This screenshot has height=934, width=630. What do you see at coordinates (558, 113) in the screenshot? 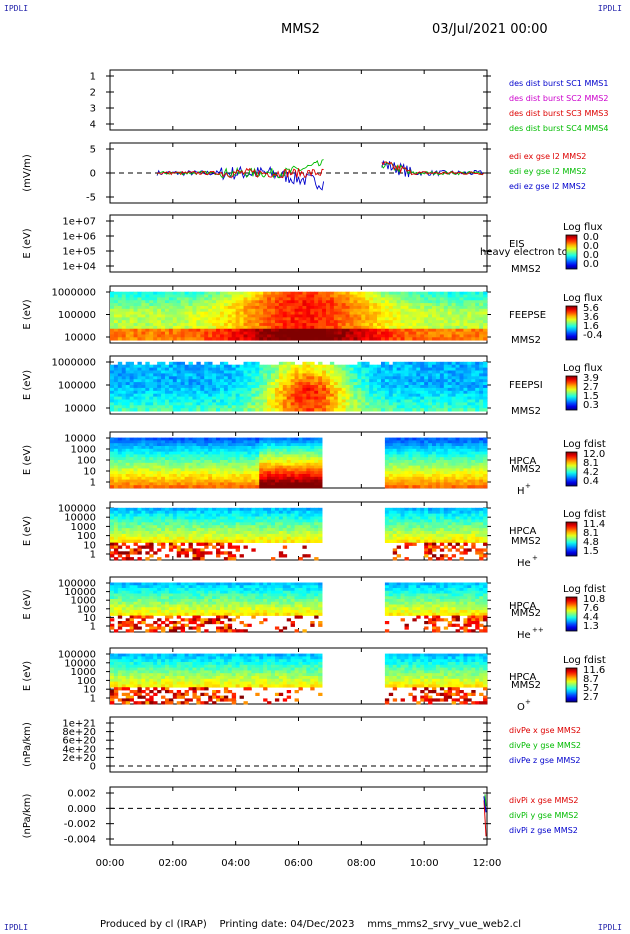
I see `legend-entry: des dist burst SC3 MMS3` at bounding box center [558, 113].